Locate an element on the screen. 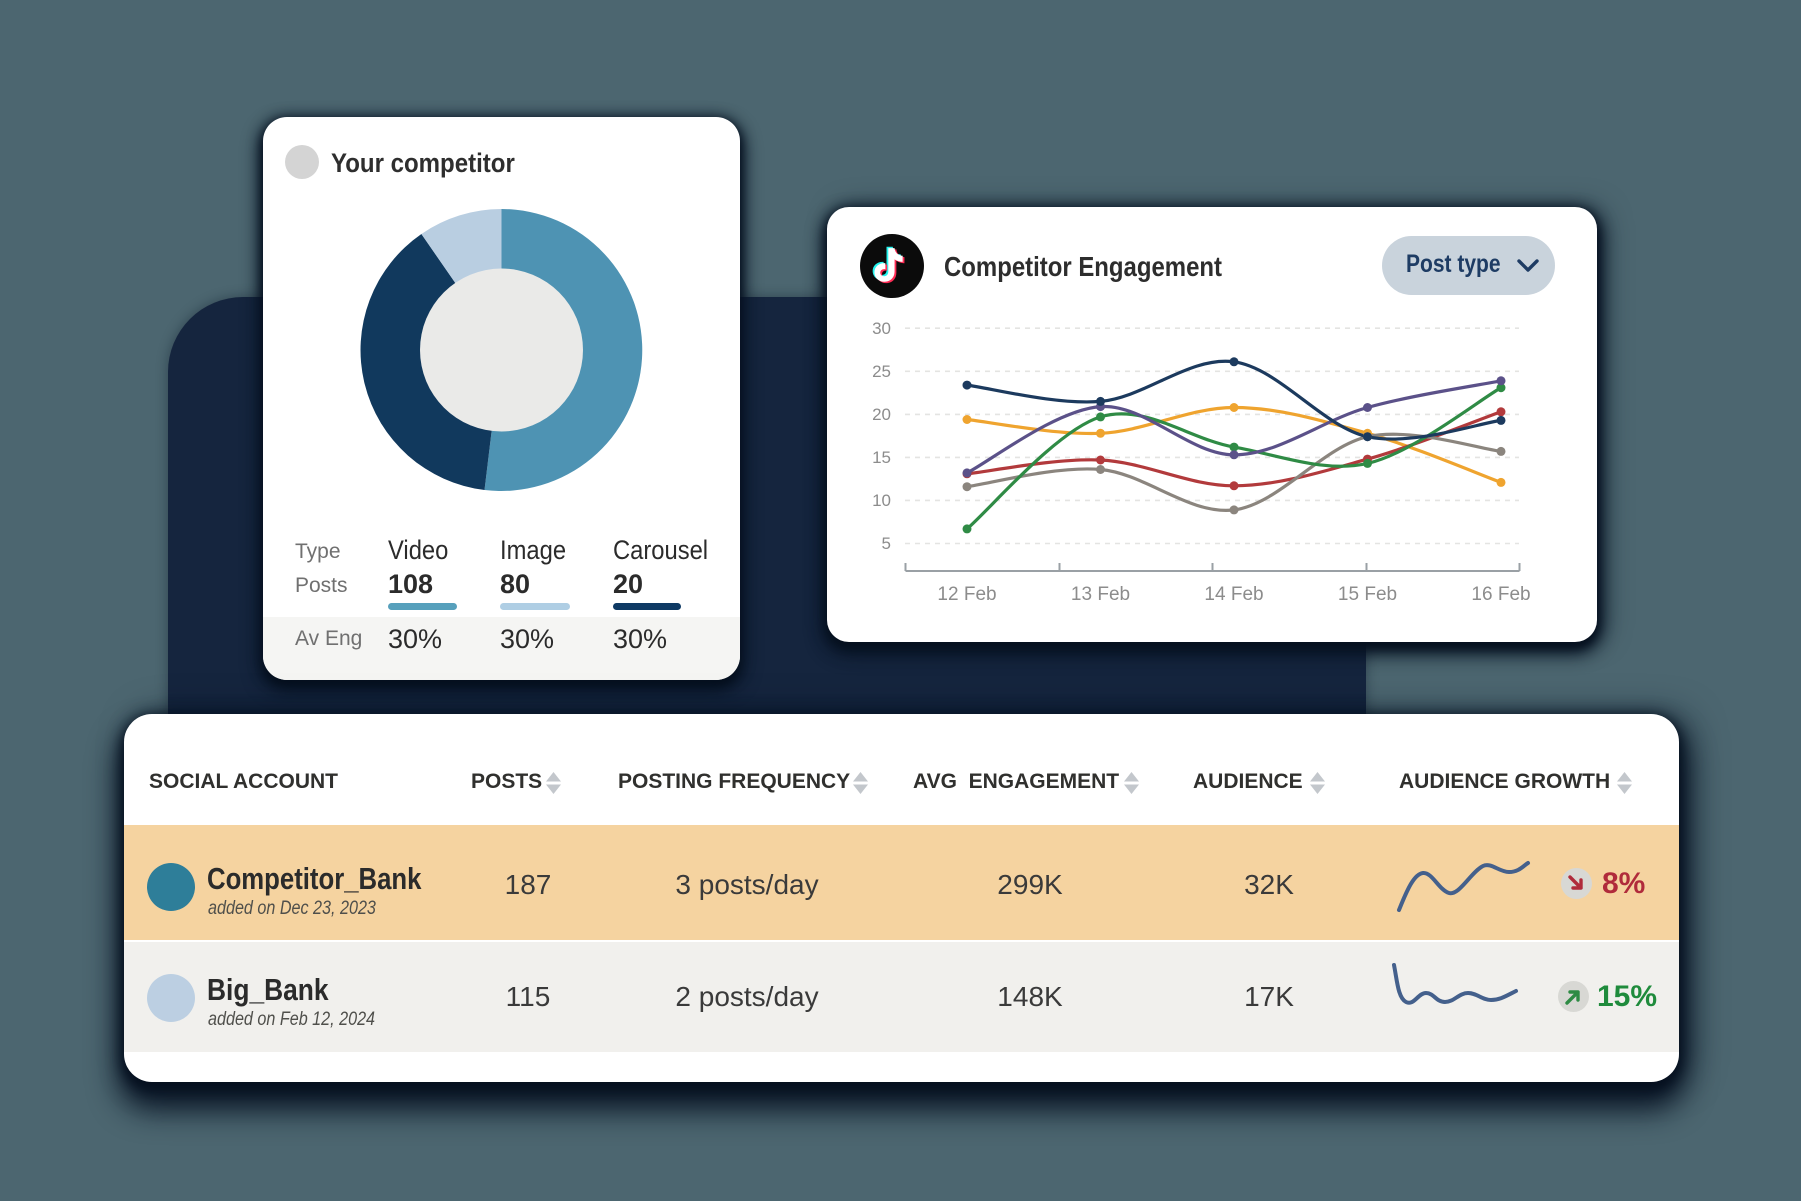  svg-text: 25 is located at coordinates (881, 371).